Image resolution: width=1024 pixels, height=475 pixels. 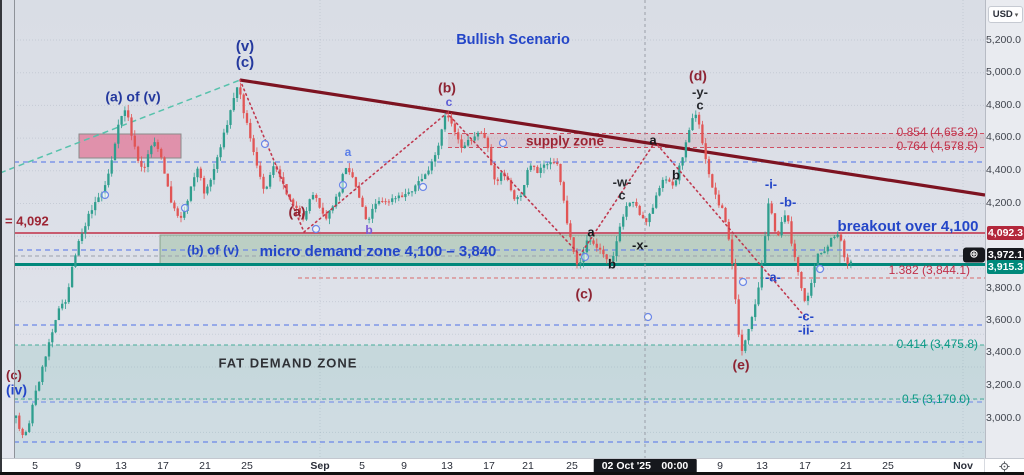 What do you see at coordinates (974, 255) in the screenshot?
I see `add-alert-plus-button: ⊕` at bounding box center [974, 255].